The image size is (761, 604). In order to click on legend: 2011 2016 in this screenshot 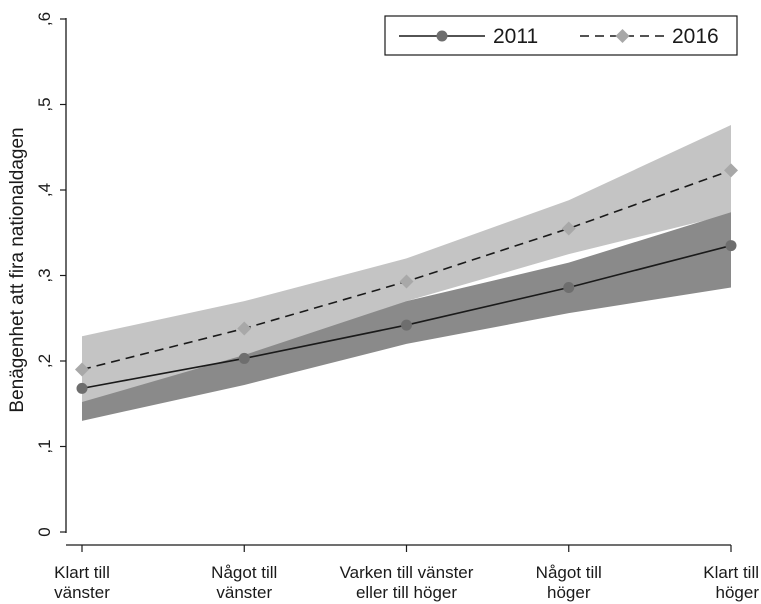, I will do `click(561, 35)`.